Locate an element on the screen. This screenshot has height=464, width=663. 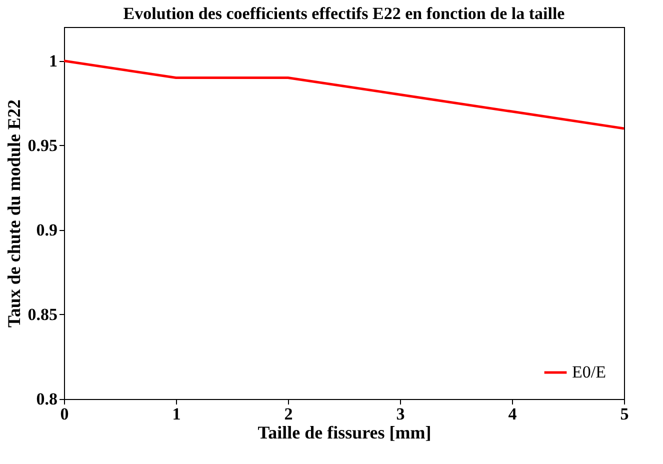
x-tick-label: 5 is located at coordinates (624, 414).